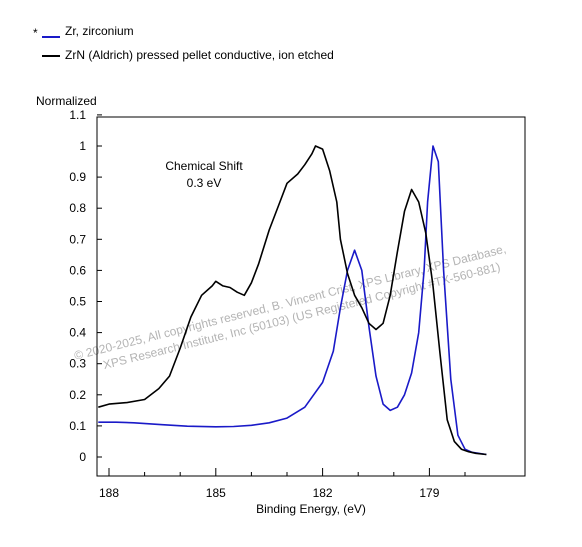  I want to click on y-tick-label: 0.9, so click(77, 177).